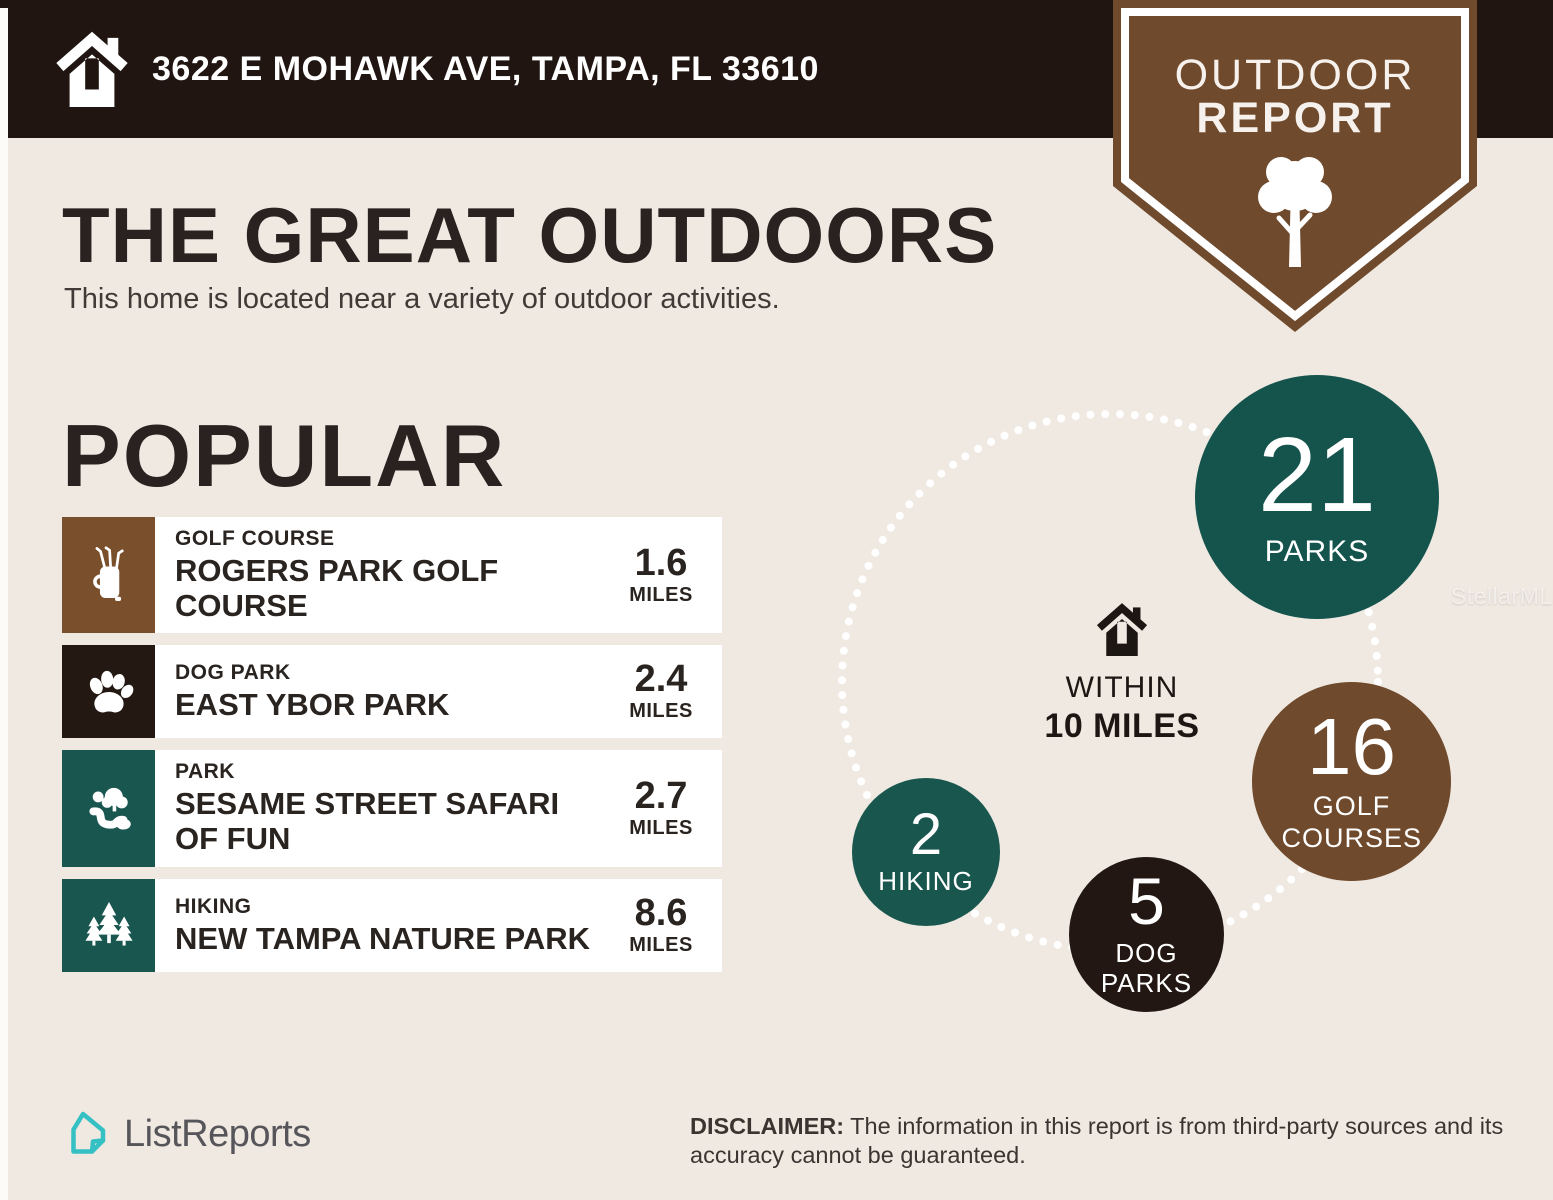 The height and width of the screenshot is (1200, 1553). What do you see at coordinates (108, 808) in the screenshot?
I see `park-path-icon` at bounding box center [108, 808].